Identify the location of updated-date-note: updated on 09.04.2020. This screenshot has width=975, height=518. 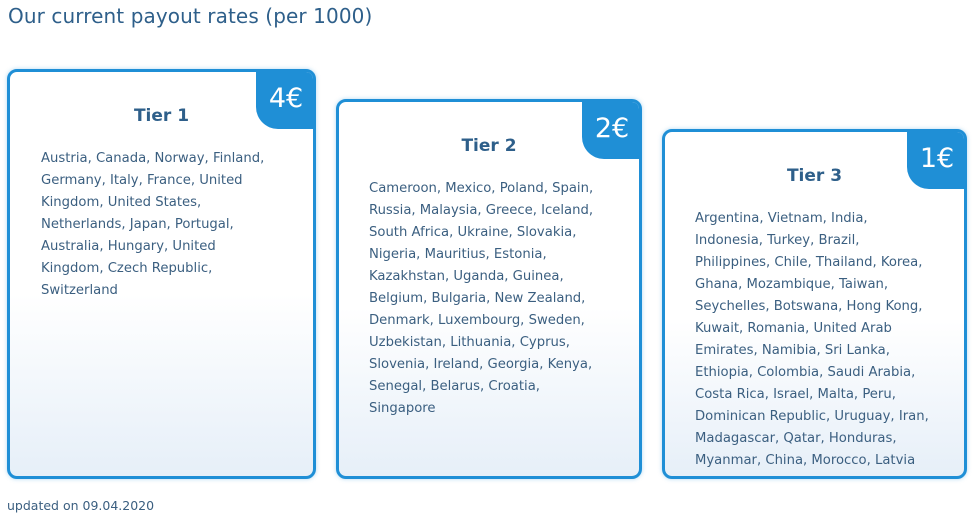
(81, 505).